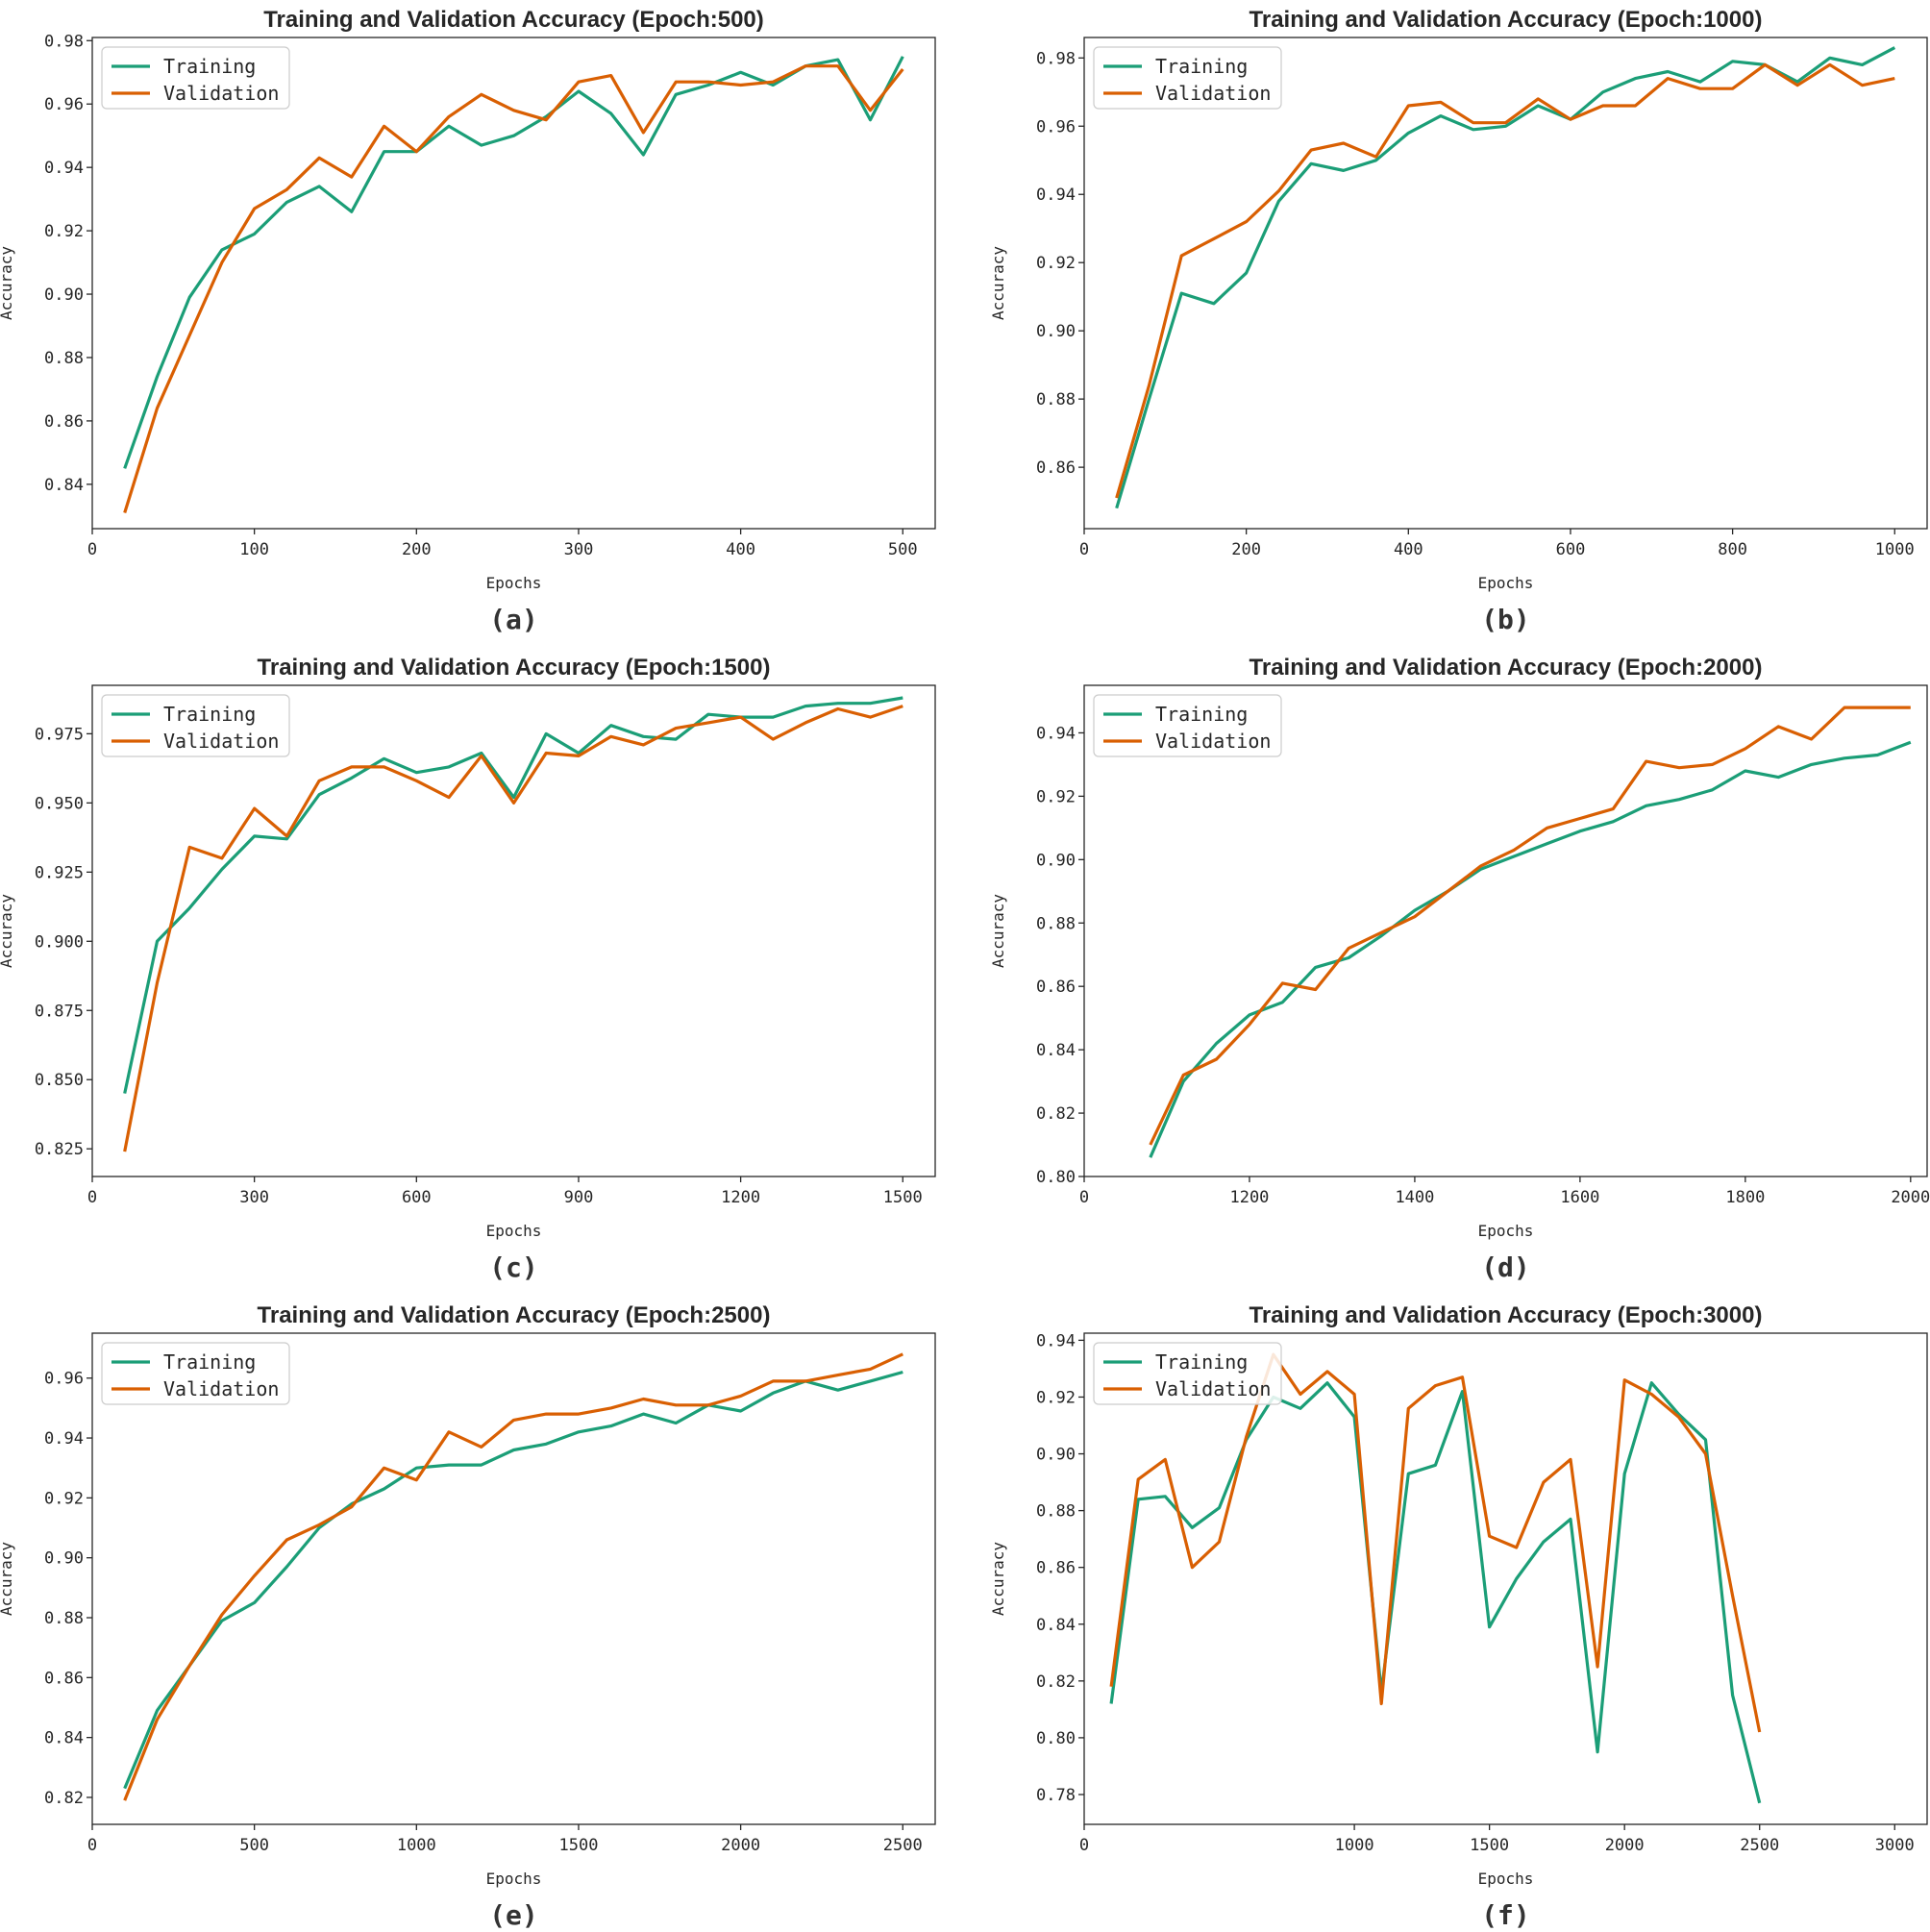 This screenshot has width=1930, height=1932. What do you see at coordinates (998, 1579) in the screenshot?
I see `chart-6-ylabel: Accuracy` at bounding box center [998, 1579].